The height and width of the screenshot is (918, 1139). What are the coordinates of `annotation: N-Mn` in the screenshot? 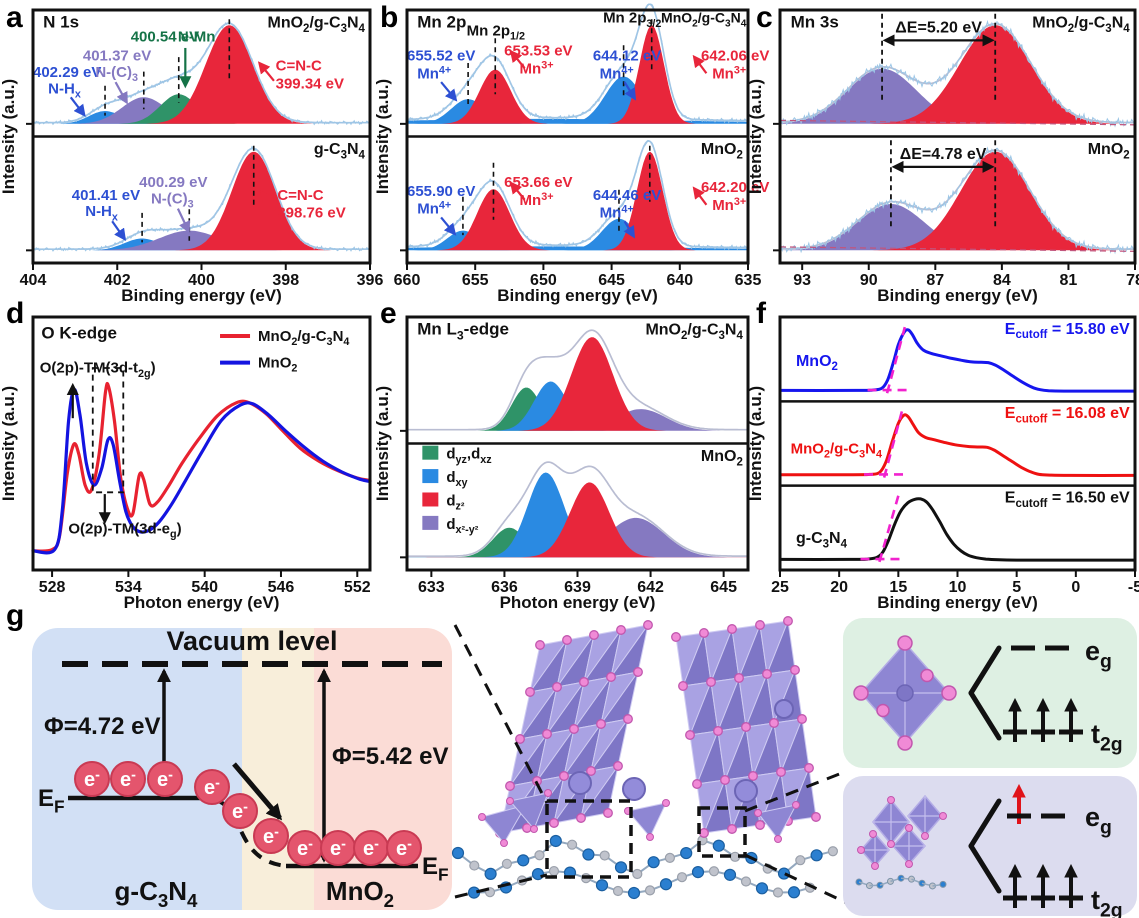 It's located at (197, 37).